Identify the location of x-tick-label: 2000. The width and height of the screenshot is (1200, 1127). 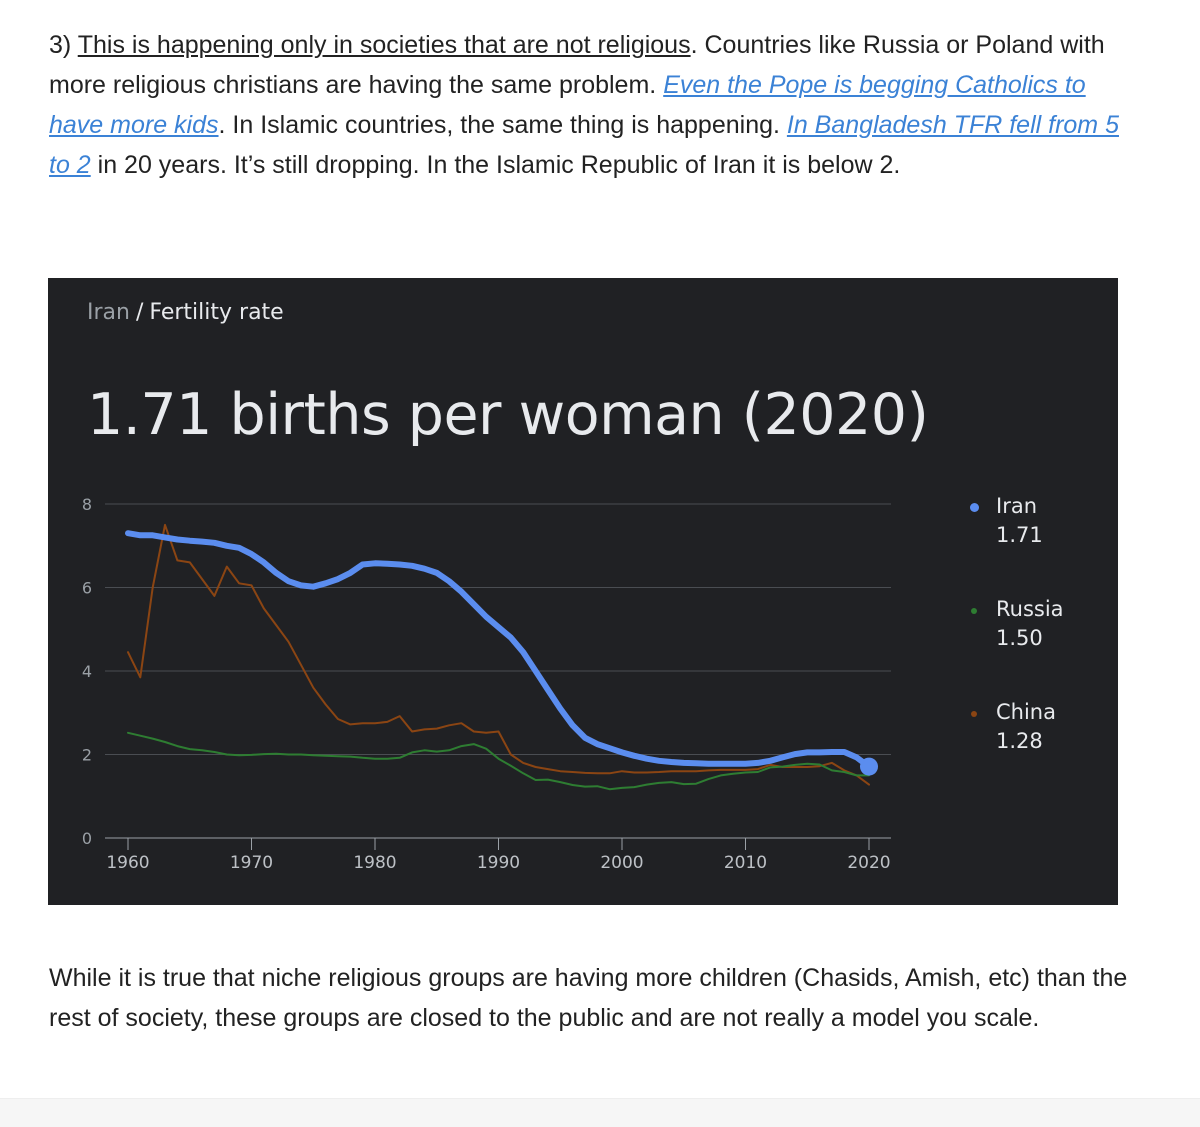
(621, 863).